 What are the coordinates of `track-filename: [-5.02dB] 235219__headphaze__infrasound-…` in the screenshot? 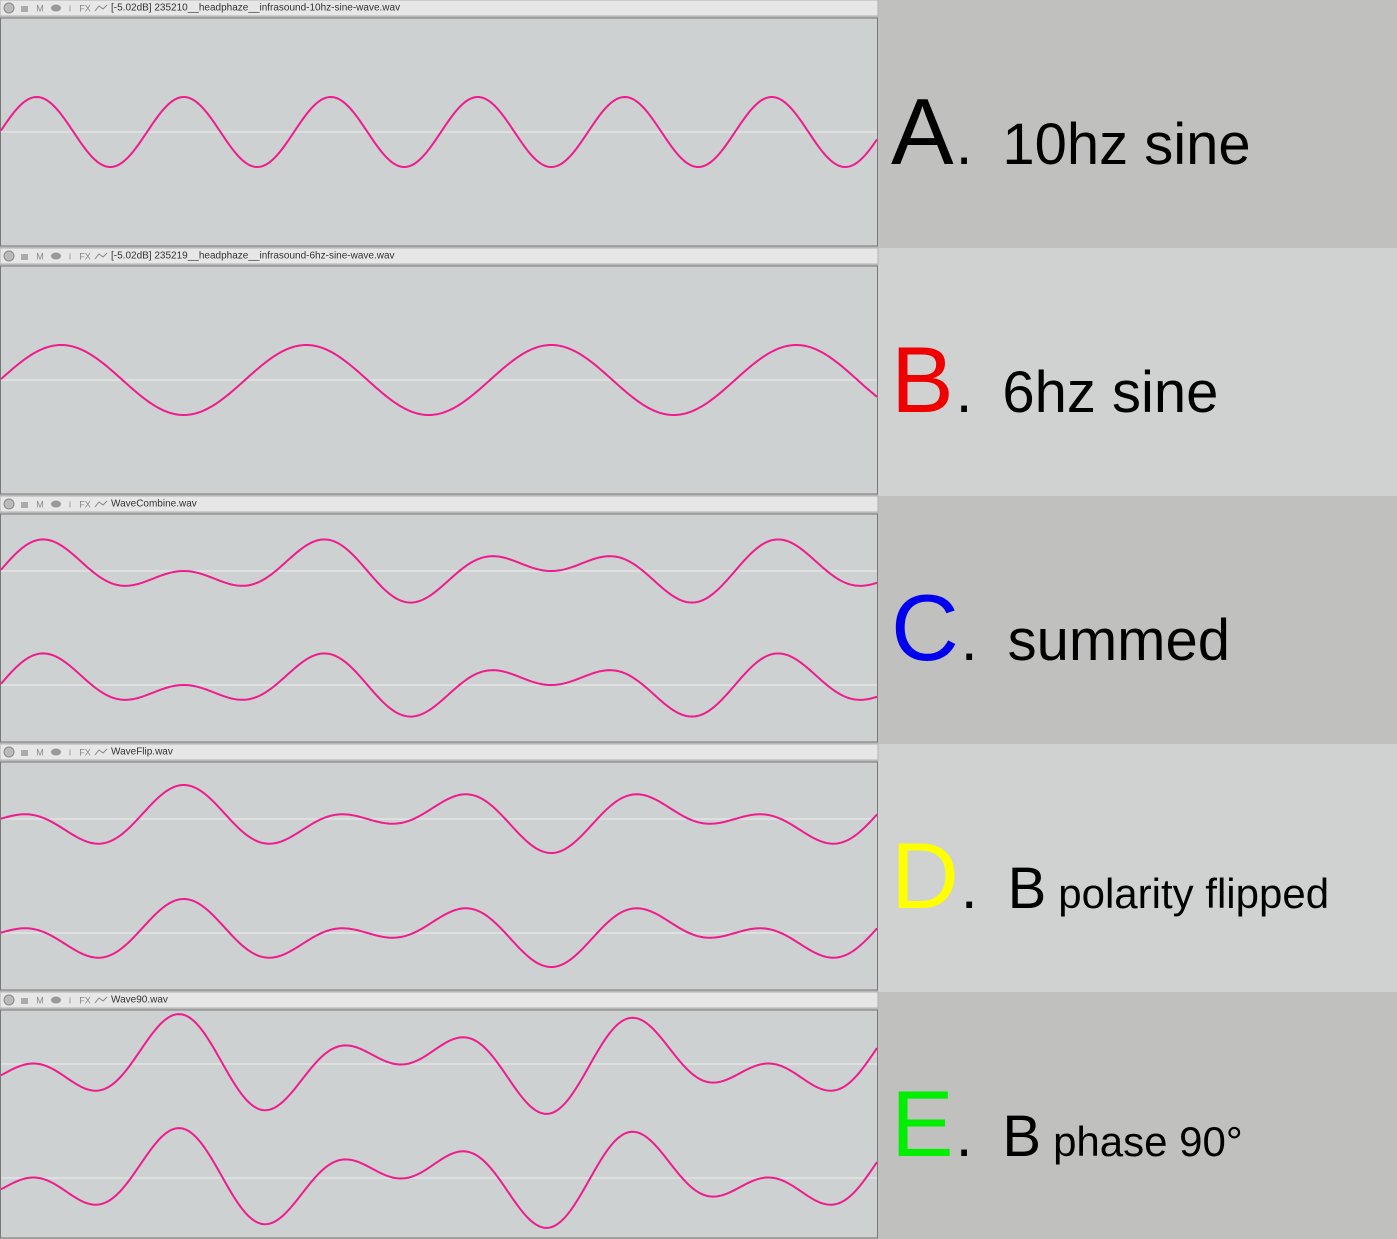 It's located at (253, 256).